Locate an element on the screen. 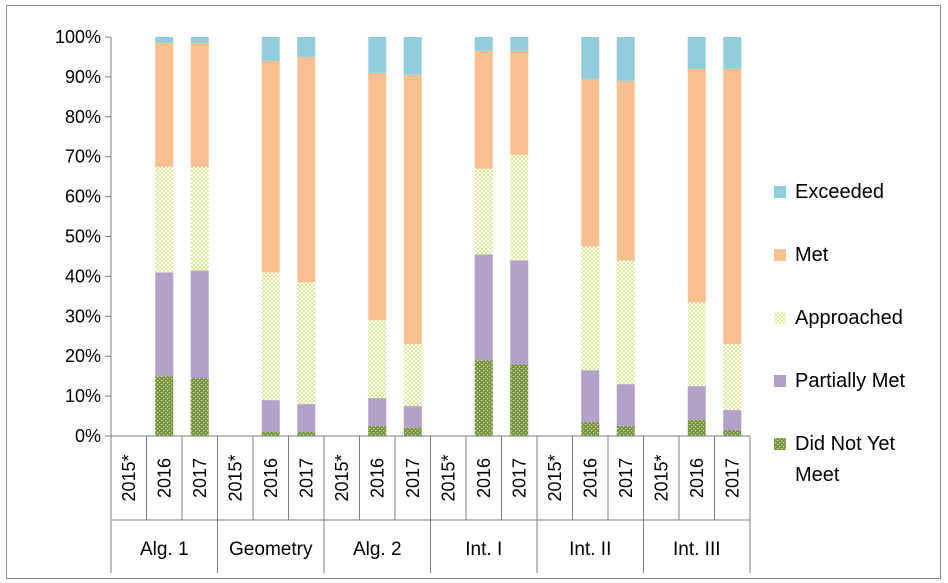  legend-label-line: Approached is located at coordinates (849, 318).